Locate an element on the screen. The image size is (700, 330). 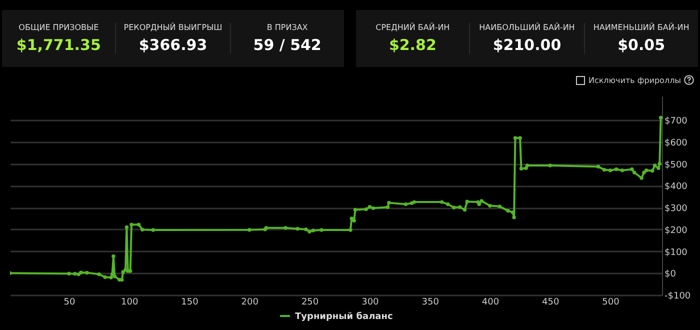
y-tick-label: $100 is located at coordinates (676, 253).